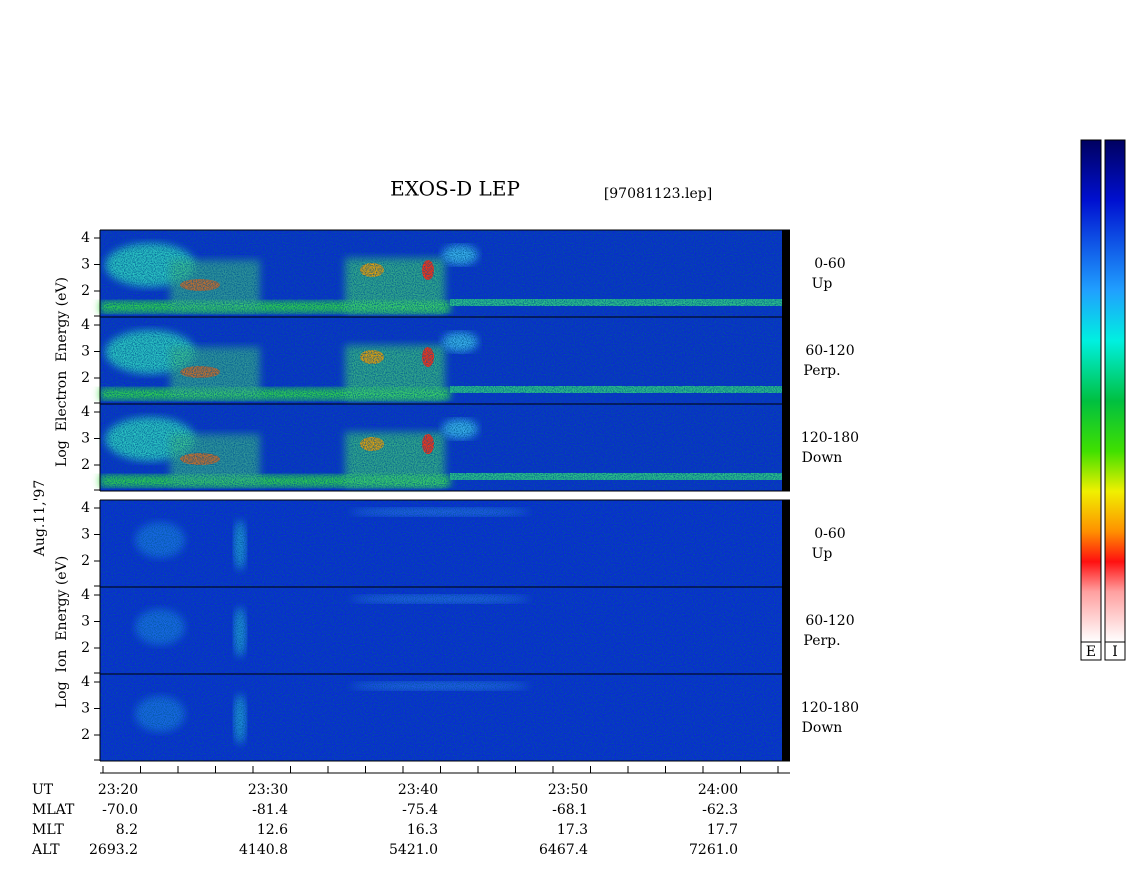  I want to click on row-value: 7261.0, so click(713, 850).